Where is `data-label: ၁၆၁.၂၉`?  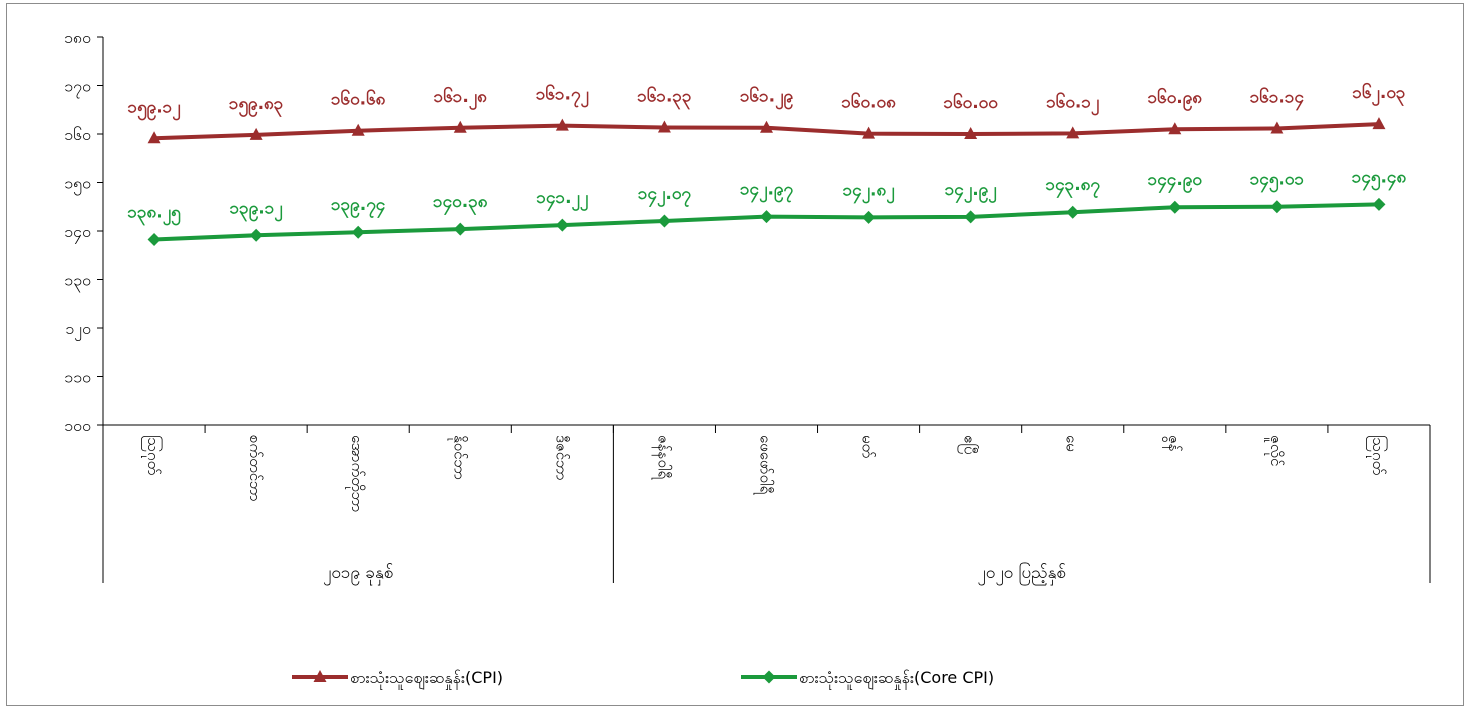 data-label: ၁၆၁.၂၉ is located at coordinates (766, 98).